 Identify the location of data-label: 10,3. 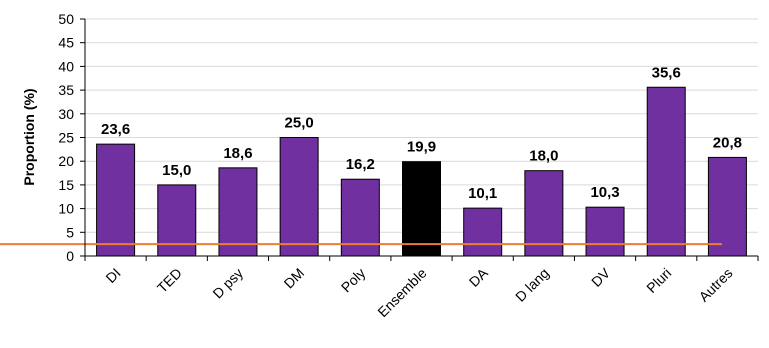
(604, 192).